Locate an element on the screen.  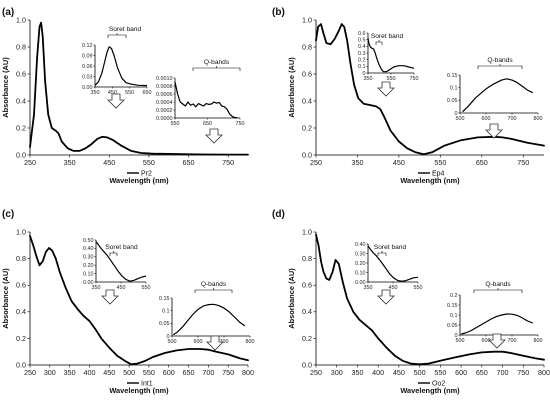
inset-y-tick-label: 0.2 is located at coordinates (454, 296).